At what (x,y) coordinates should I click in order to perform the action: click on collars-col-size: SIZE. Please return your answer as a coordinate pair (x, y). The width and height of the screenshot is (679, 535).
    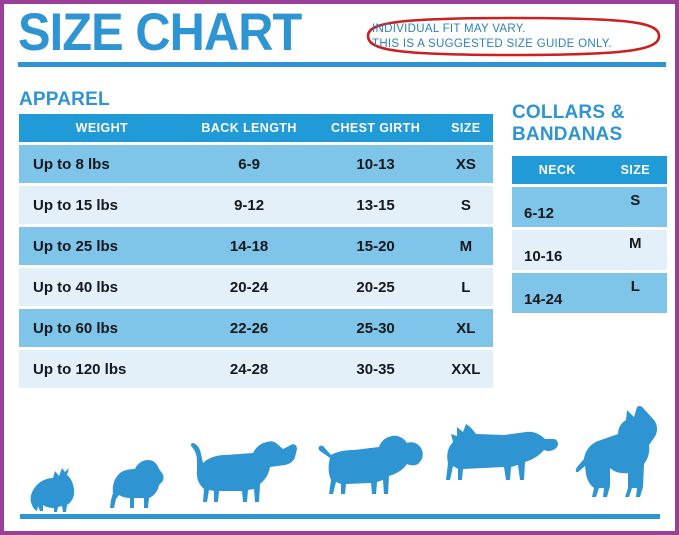
    Looking at the image, I should click on (635, 170).